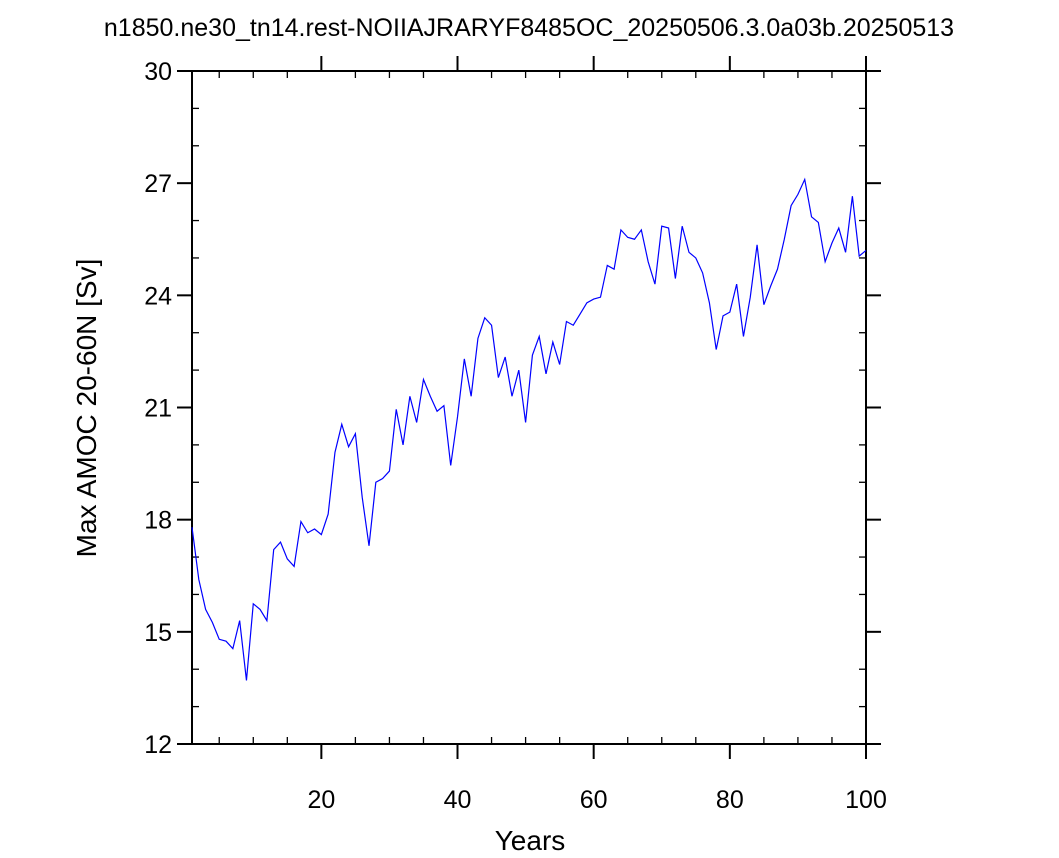 The image size is (1059, 858). I want to click on y-tick-label: 21, so click(158, 409).